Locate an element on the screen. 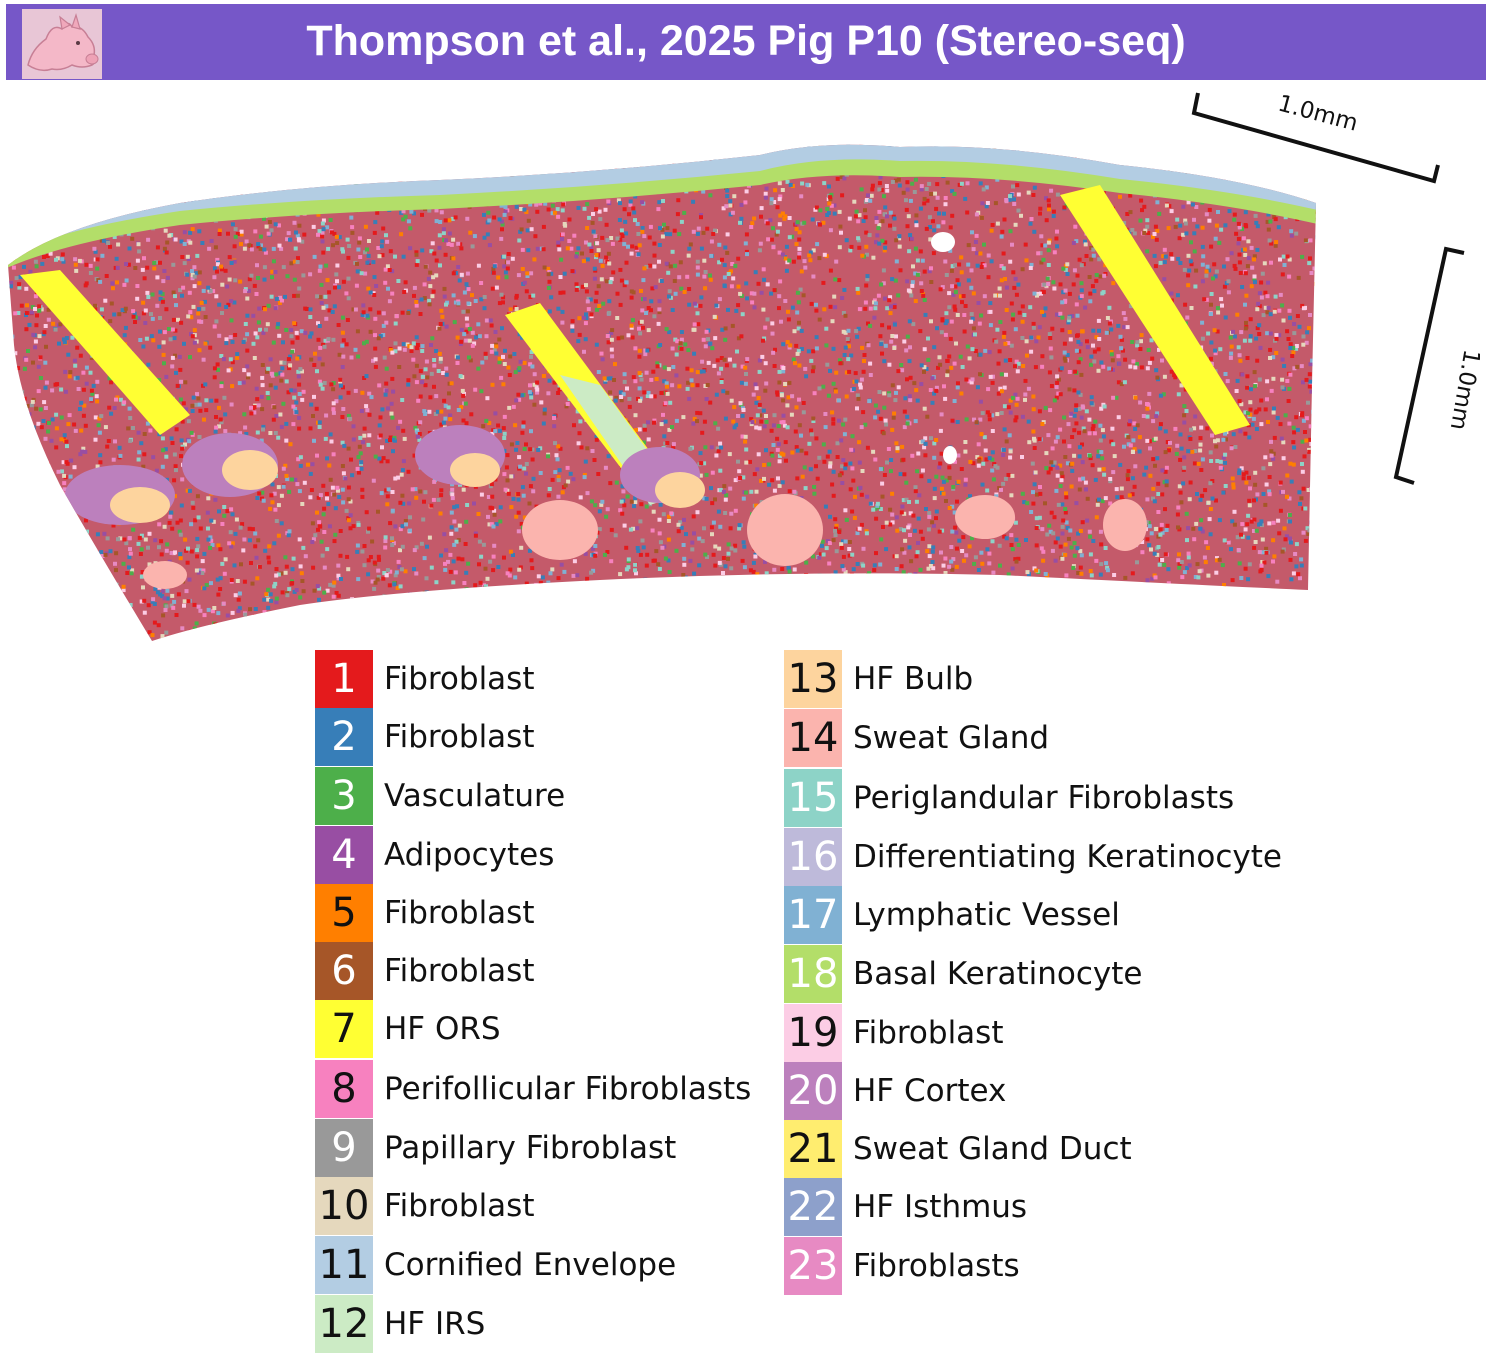  pig-icon is located at coordinates (62, 44).